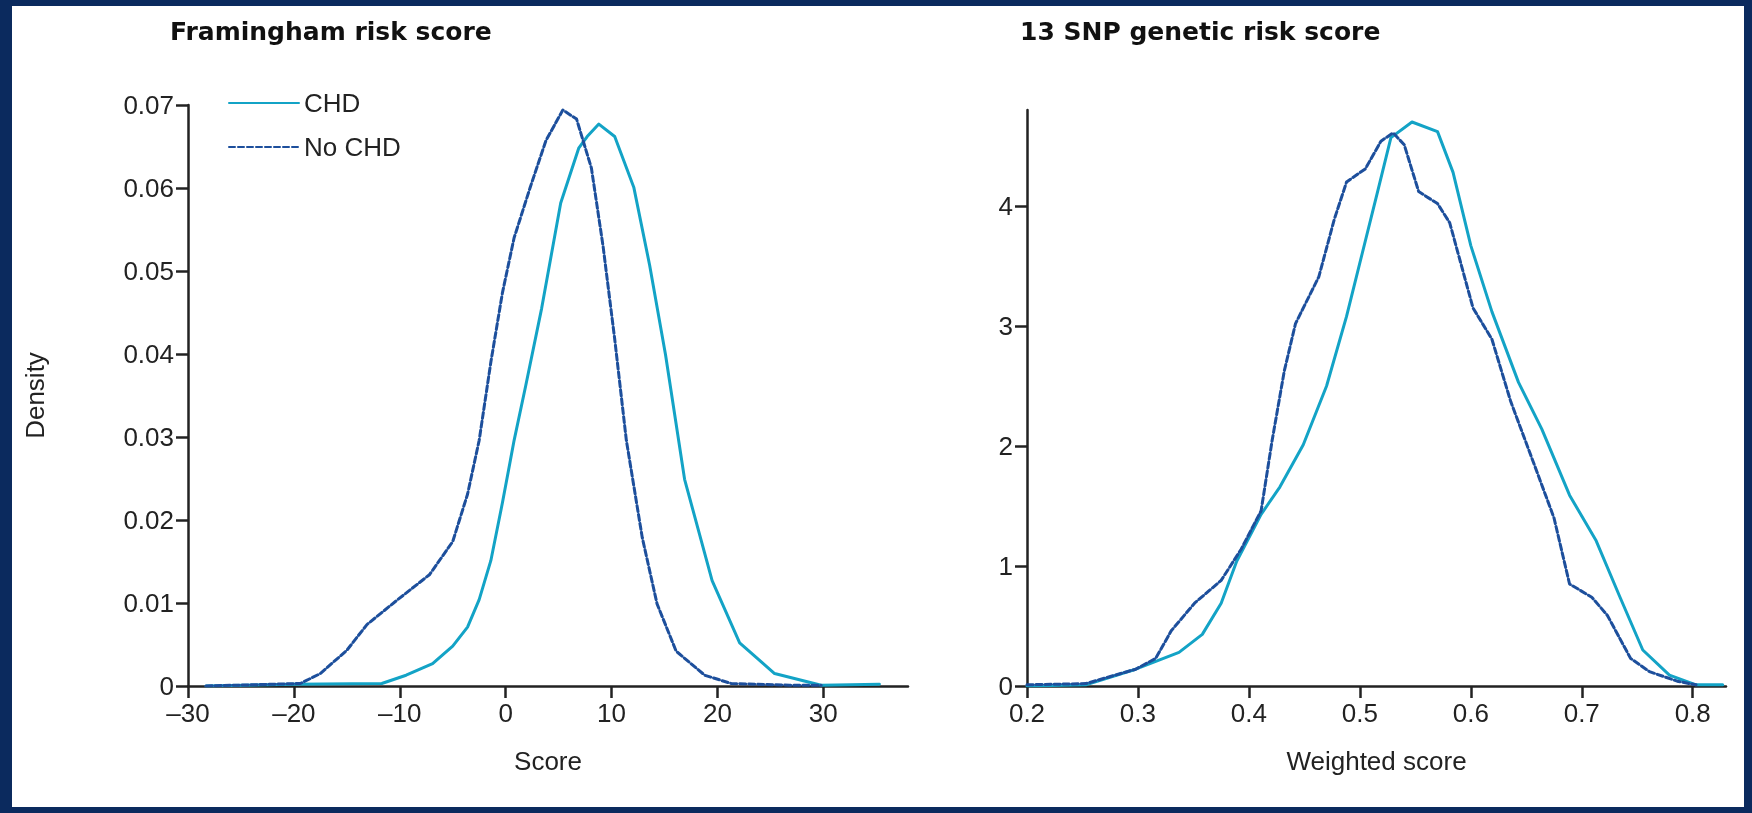  What do you see at coordinates (332, 103) in the screenshot?
I see `legend-label: CHD` at bounding box center [332, 103].